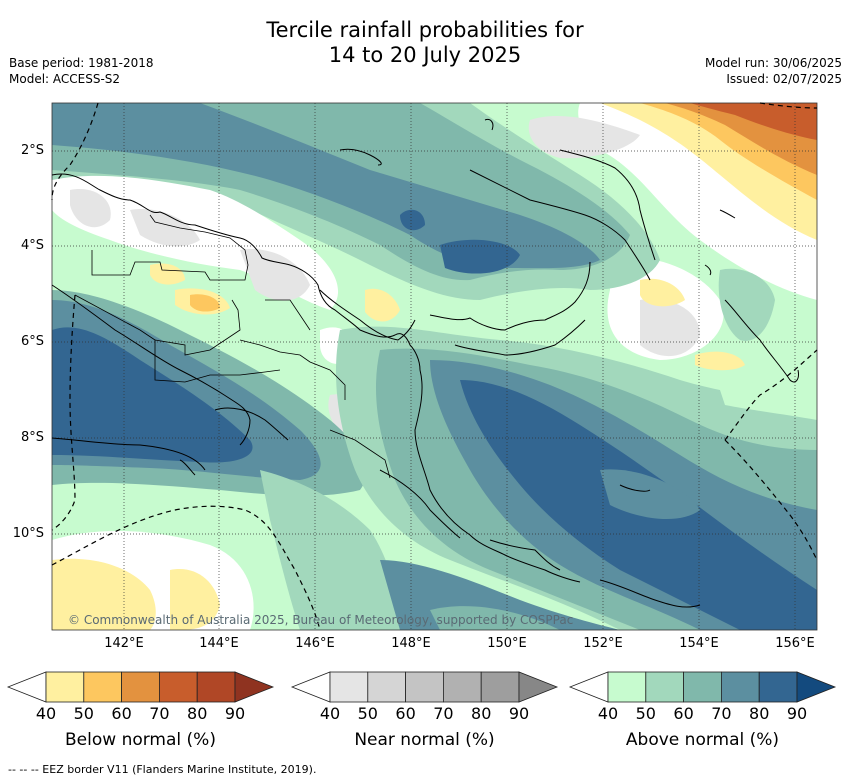  I want to click on lon-label: 142°E, so click(124, 643).